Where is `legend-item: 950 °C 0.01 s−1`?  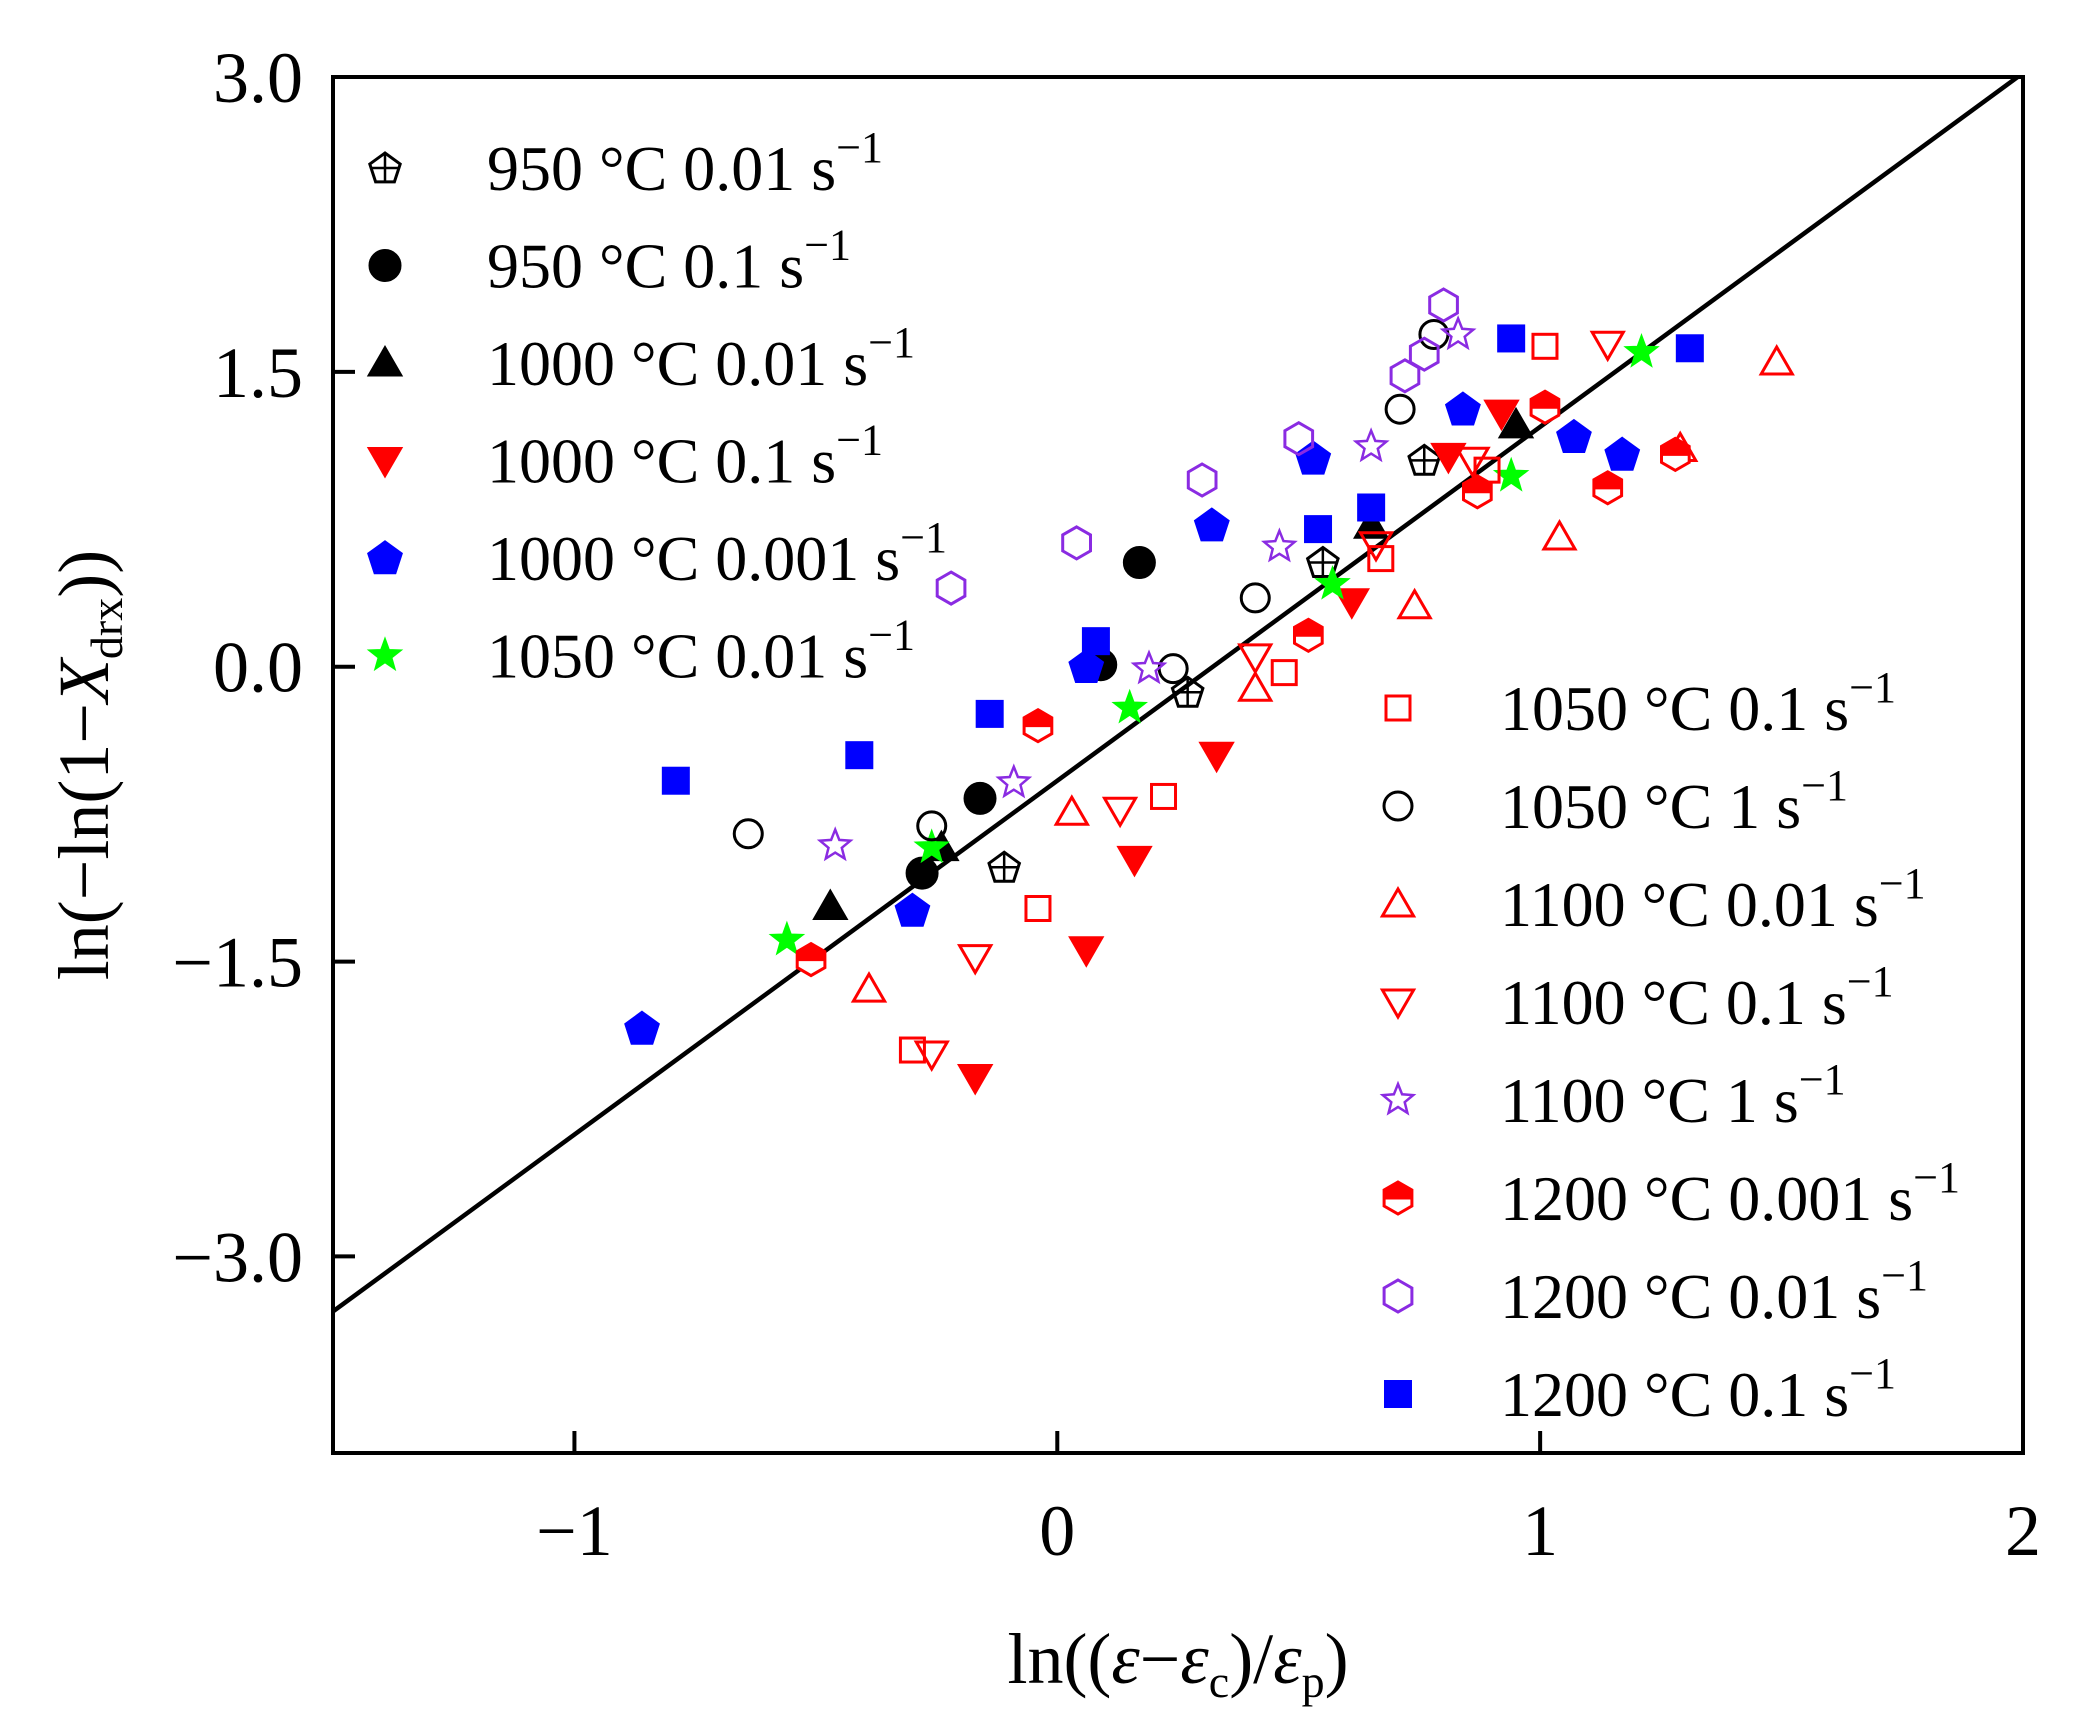
legend-item: 950 °C 0.01 s−1 is located at coordinates (625, 163).